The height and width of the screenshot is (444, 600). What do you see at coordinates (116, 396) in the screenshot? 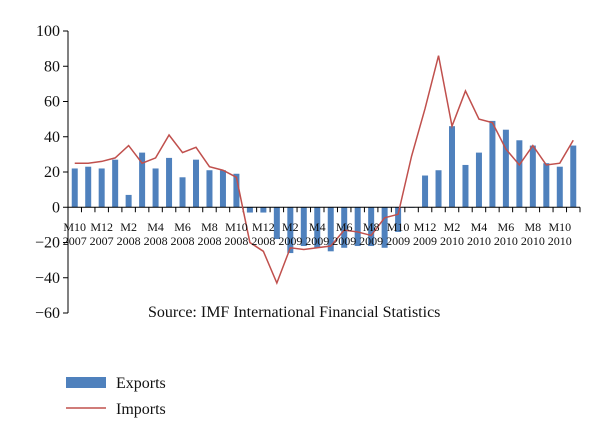
I see `legend: Exports Imports` at bounding box center [116, 396].